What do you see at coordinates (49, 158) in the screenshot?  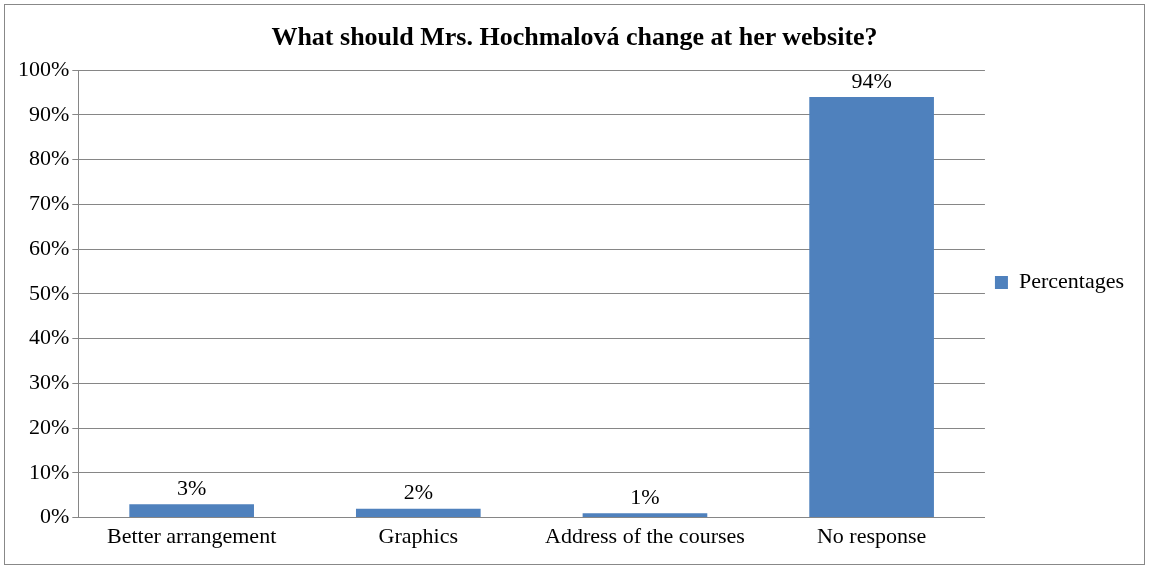 I see `y-tick-label: 80%` at bounding box center [49, 158].